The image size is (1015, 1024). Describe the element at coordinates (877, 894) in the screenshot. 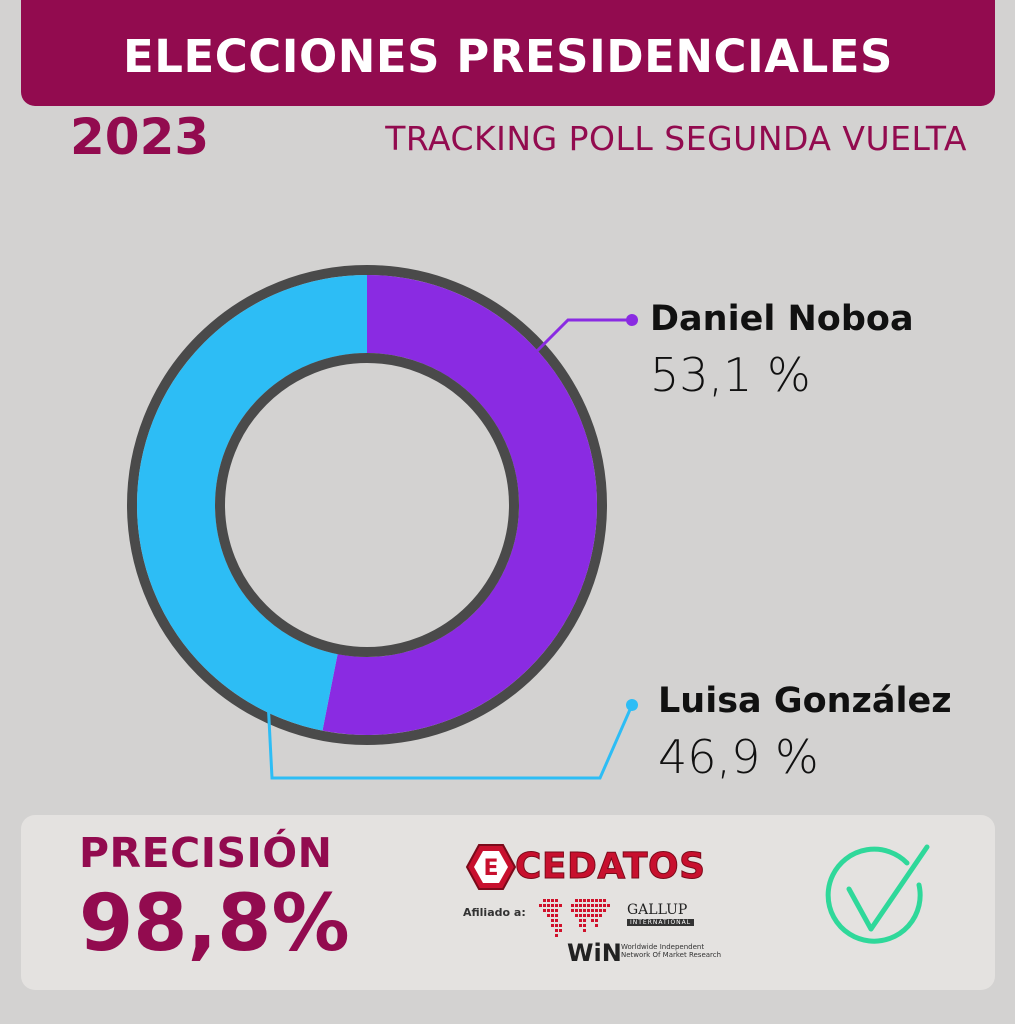

I see `checkmark-icon` at that location.